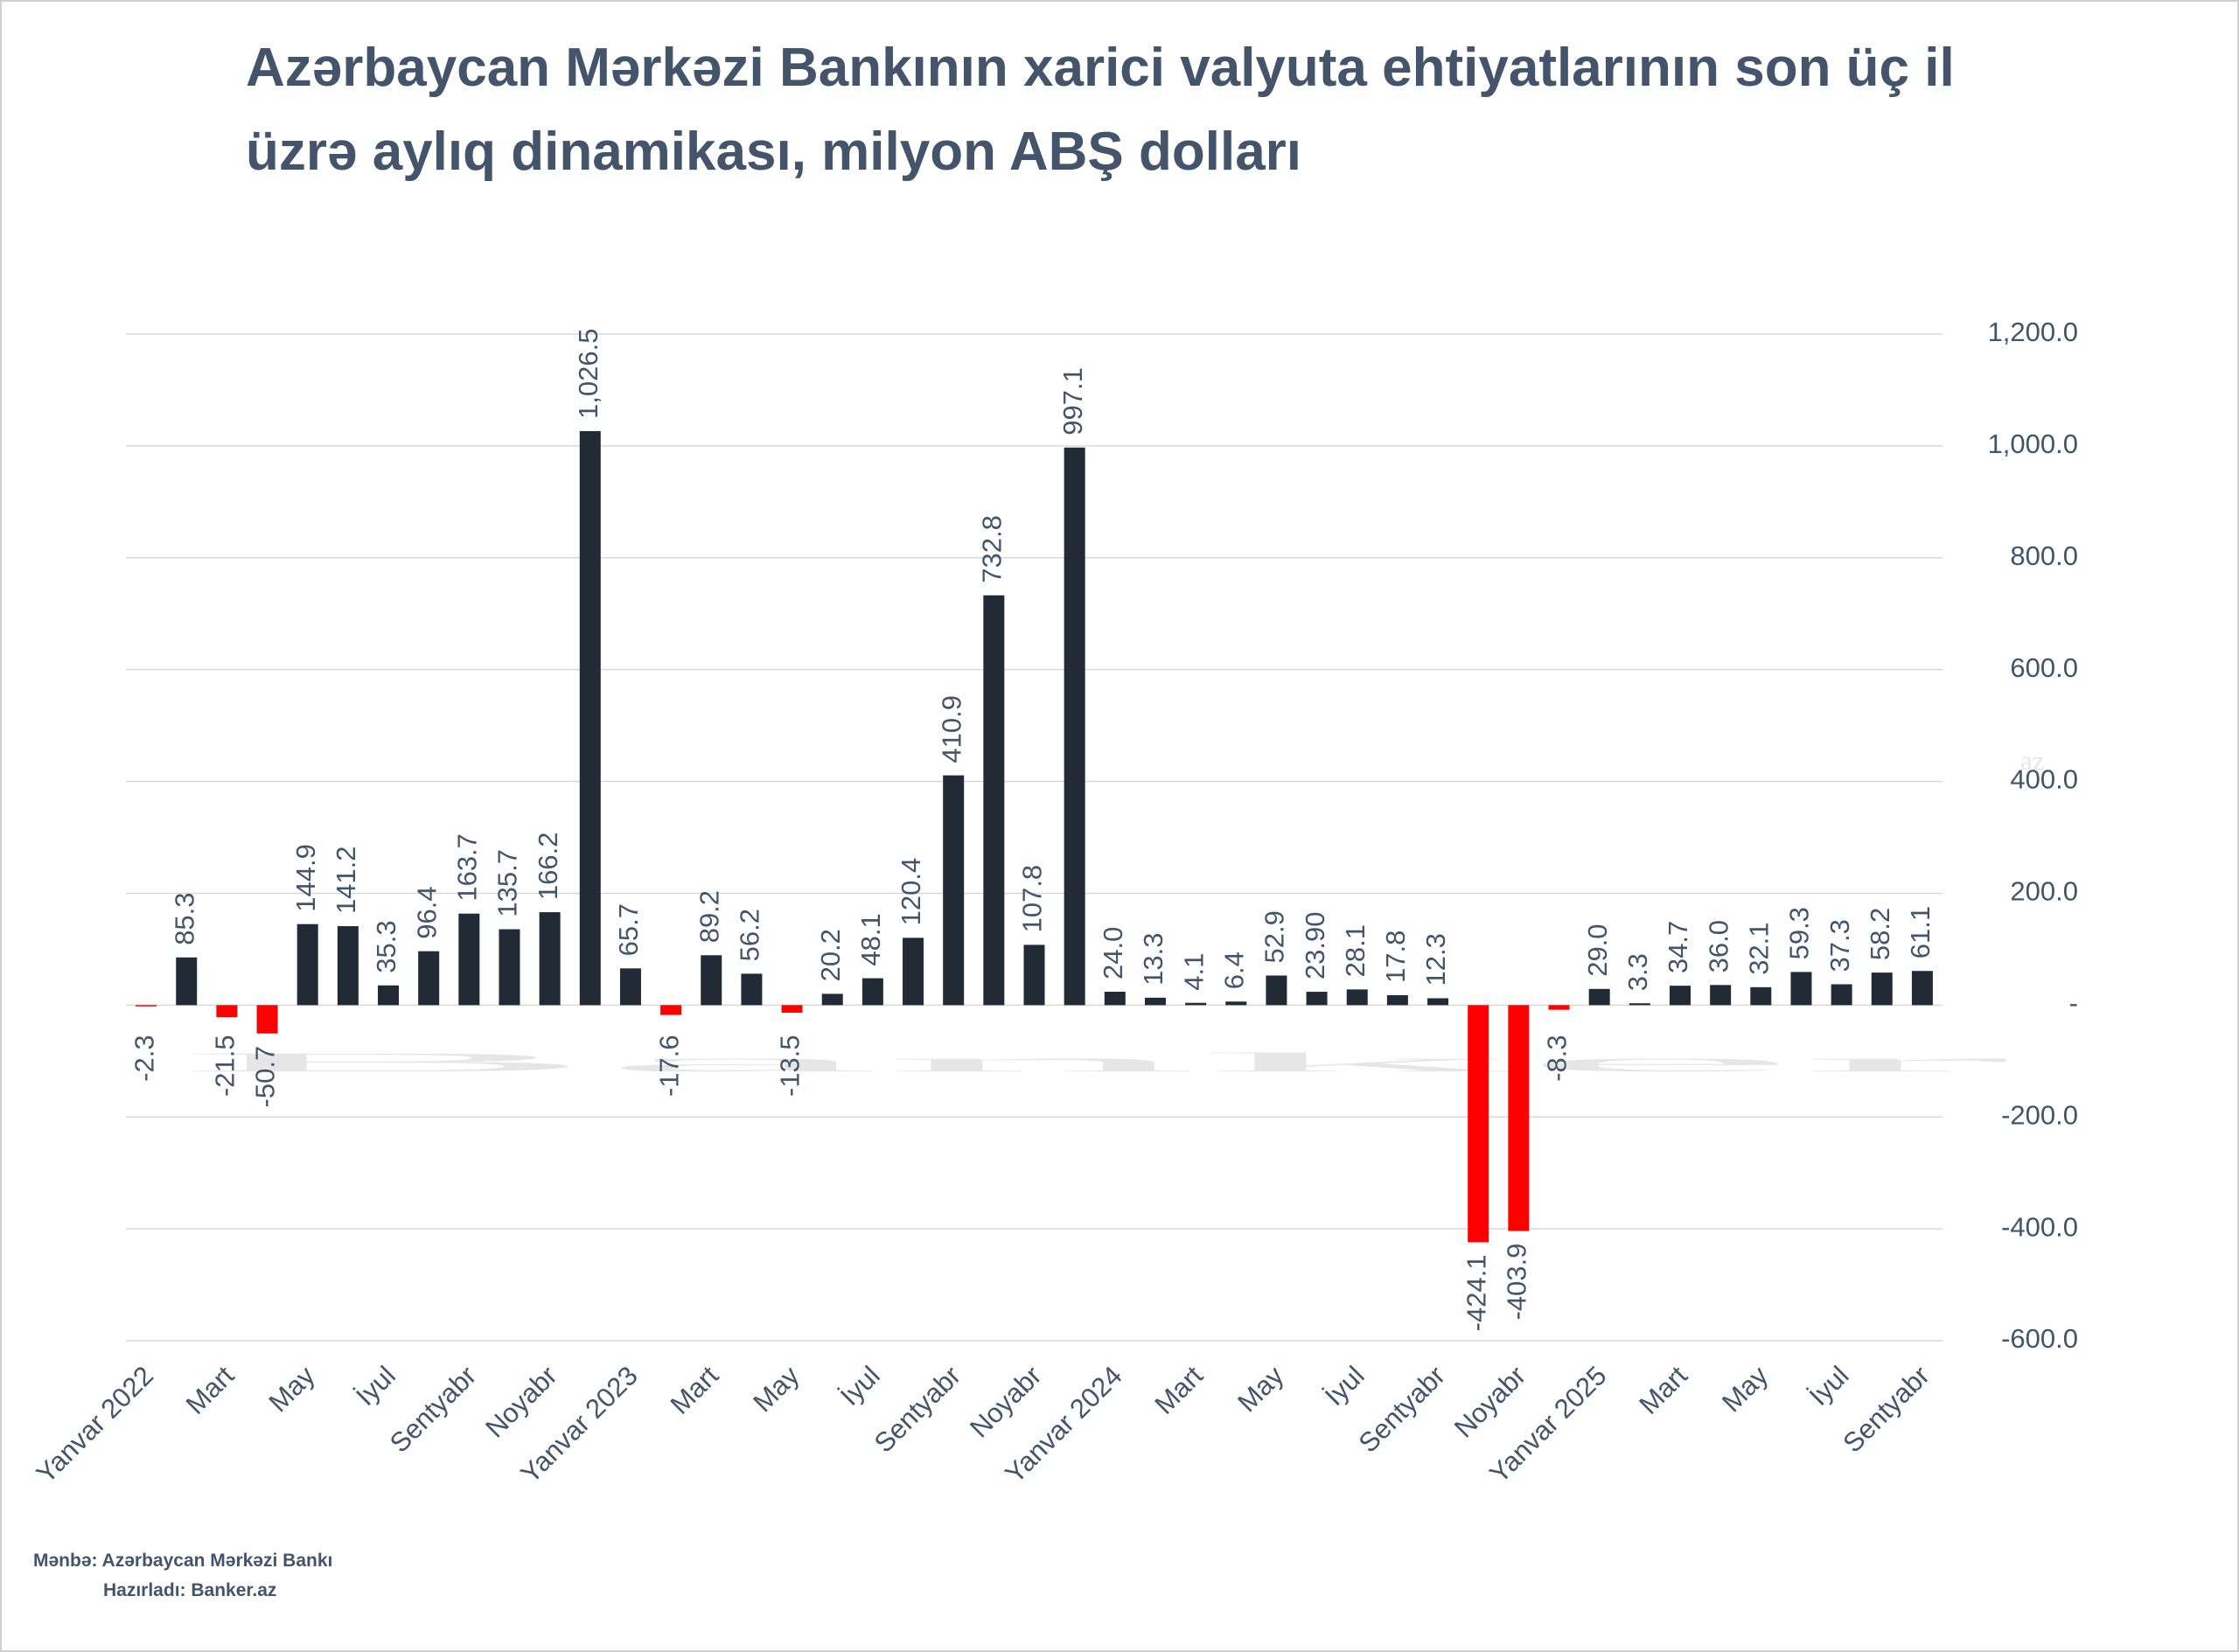 This screenshot has height=1652, width=2239. Describe the element at coordinates (1355, 950) in the screenshot. I see `data-label: 28.1` at that location.